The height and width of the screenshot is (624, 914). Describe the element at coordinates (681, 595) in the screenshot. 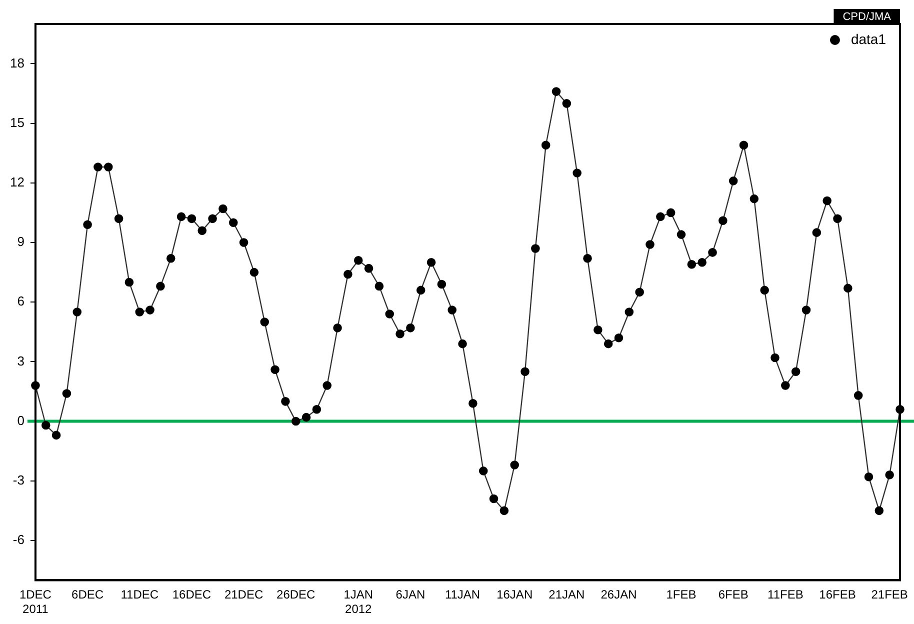

I see `x-tick-label: 1FEB` at that location.